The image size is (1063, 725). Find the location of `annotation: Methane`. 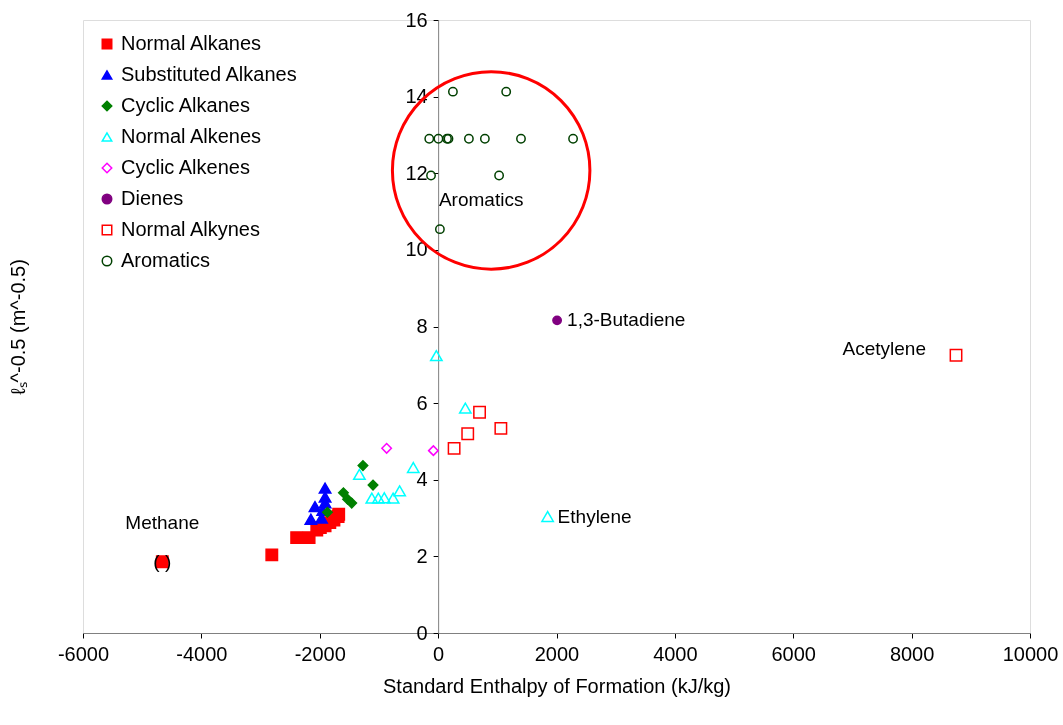

annotation: Methane is located at coordinates (162, 522).